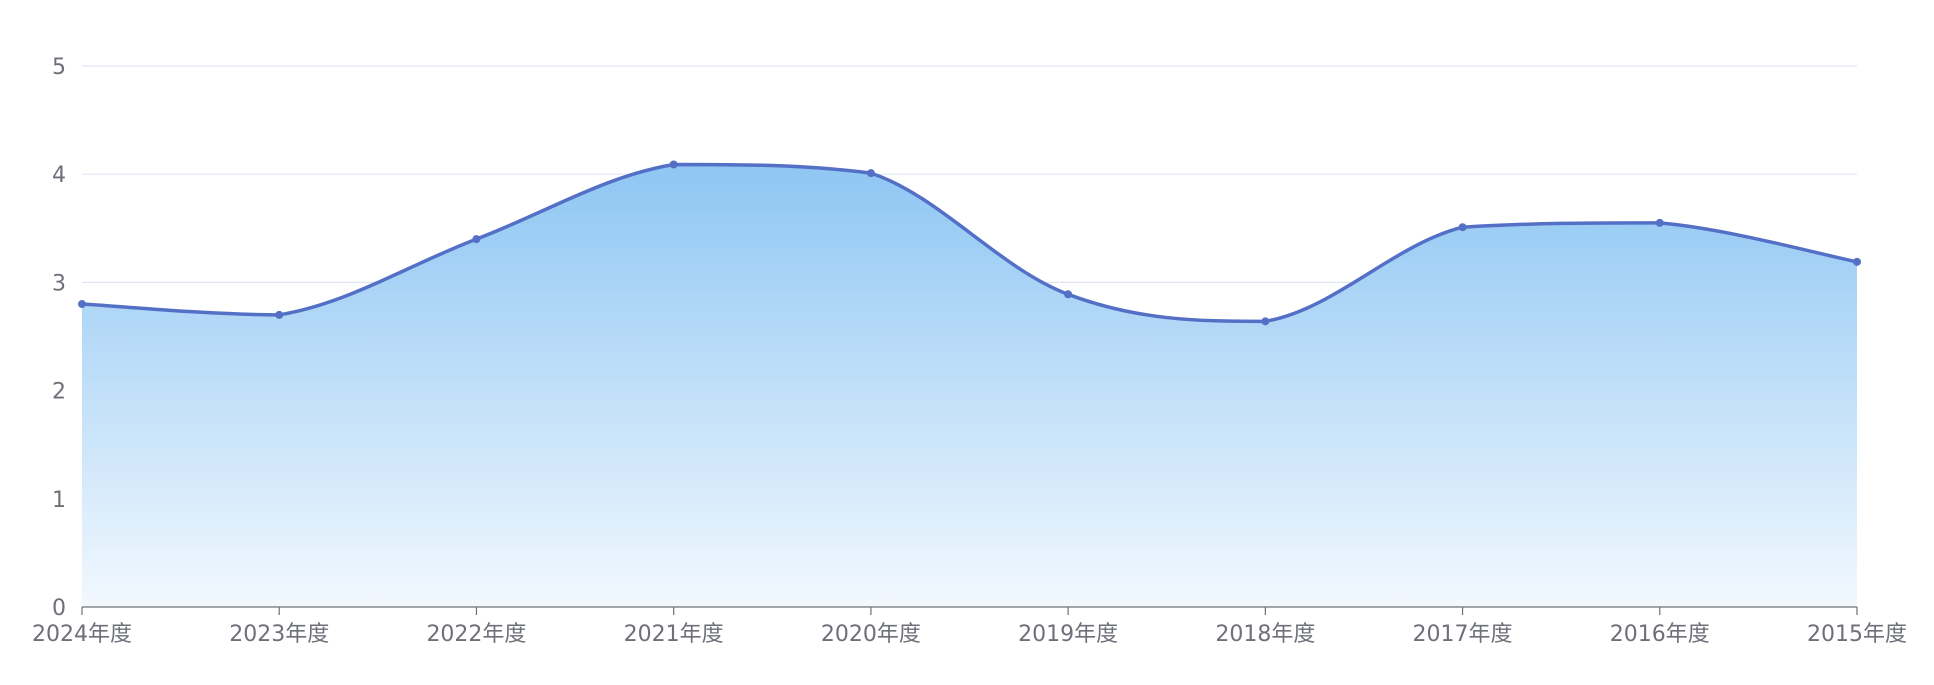  What do you see at coordinates (476, 634) in the screenshot?
I see `x-tick-label: 2022年度` at bounding box center [476, 634].